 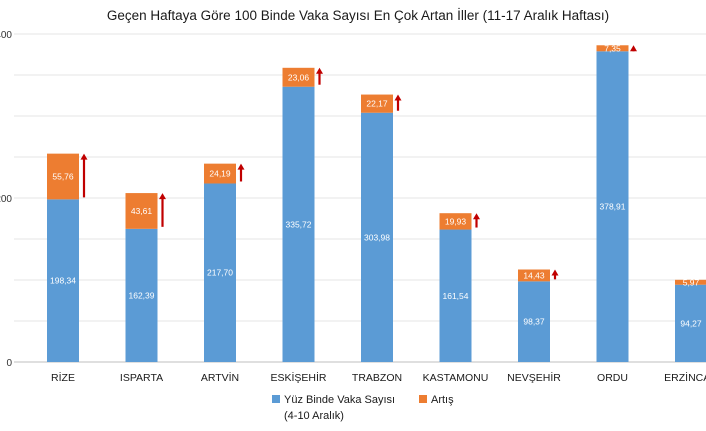 What do you see at coordinates (442, 400) in the screenshot?
I see `legend-label-increase: Artış` at bounding box center [442, 400].